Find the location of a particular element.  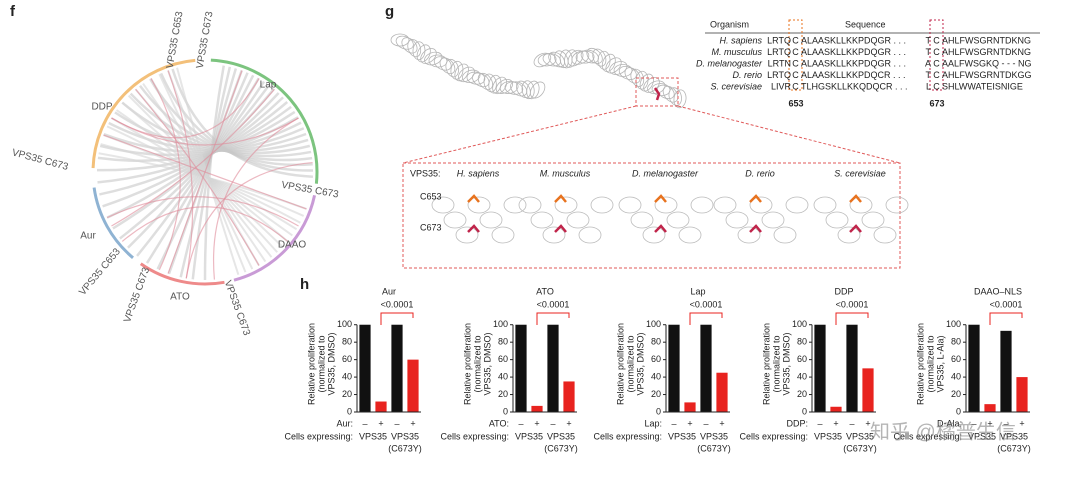

zoom-box is located at coordinates (657, 92).